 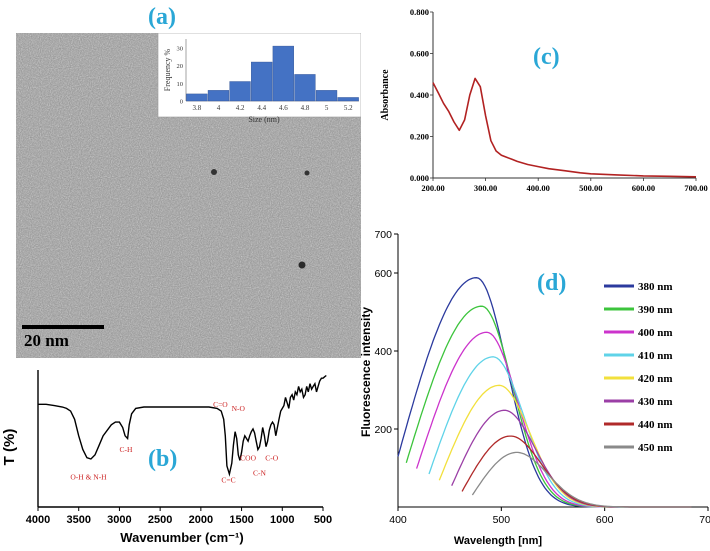 What do you see at coordinates (546, 57) in the screenshot?
I see `panel-label-c: (c)` at bounding box center [546, 57].